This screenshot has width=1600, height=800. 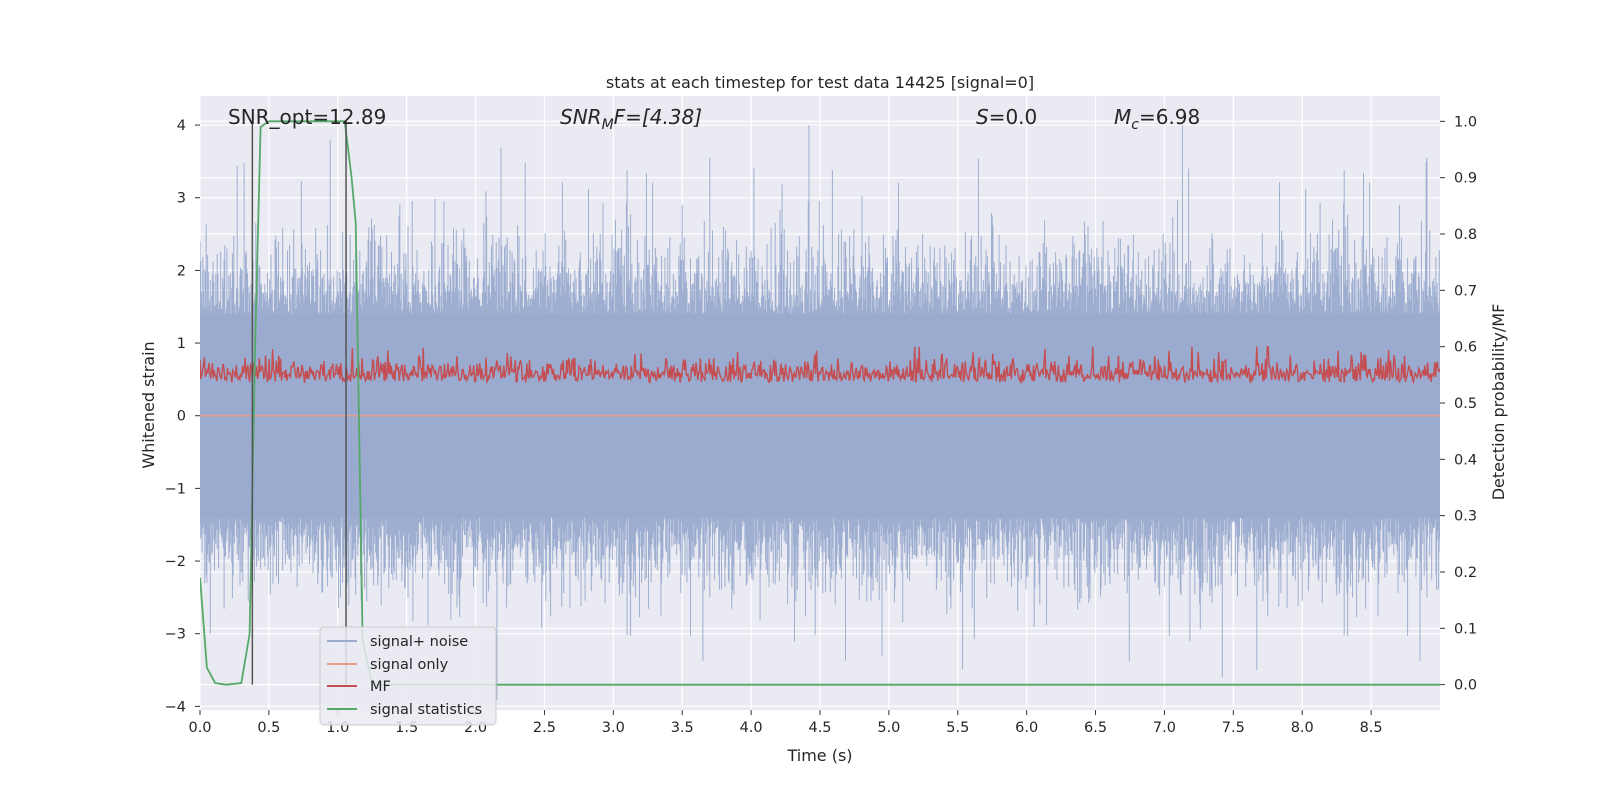 What do you see at coordinates (199, 728) in the screenshot?
I see `x-tick-label: 0.0` at bounding box center [199, 728].